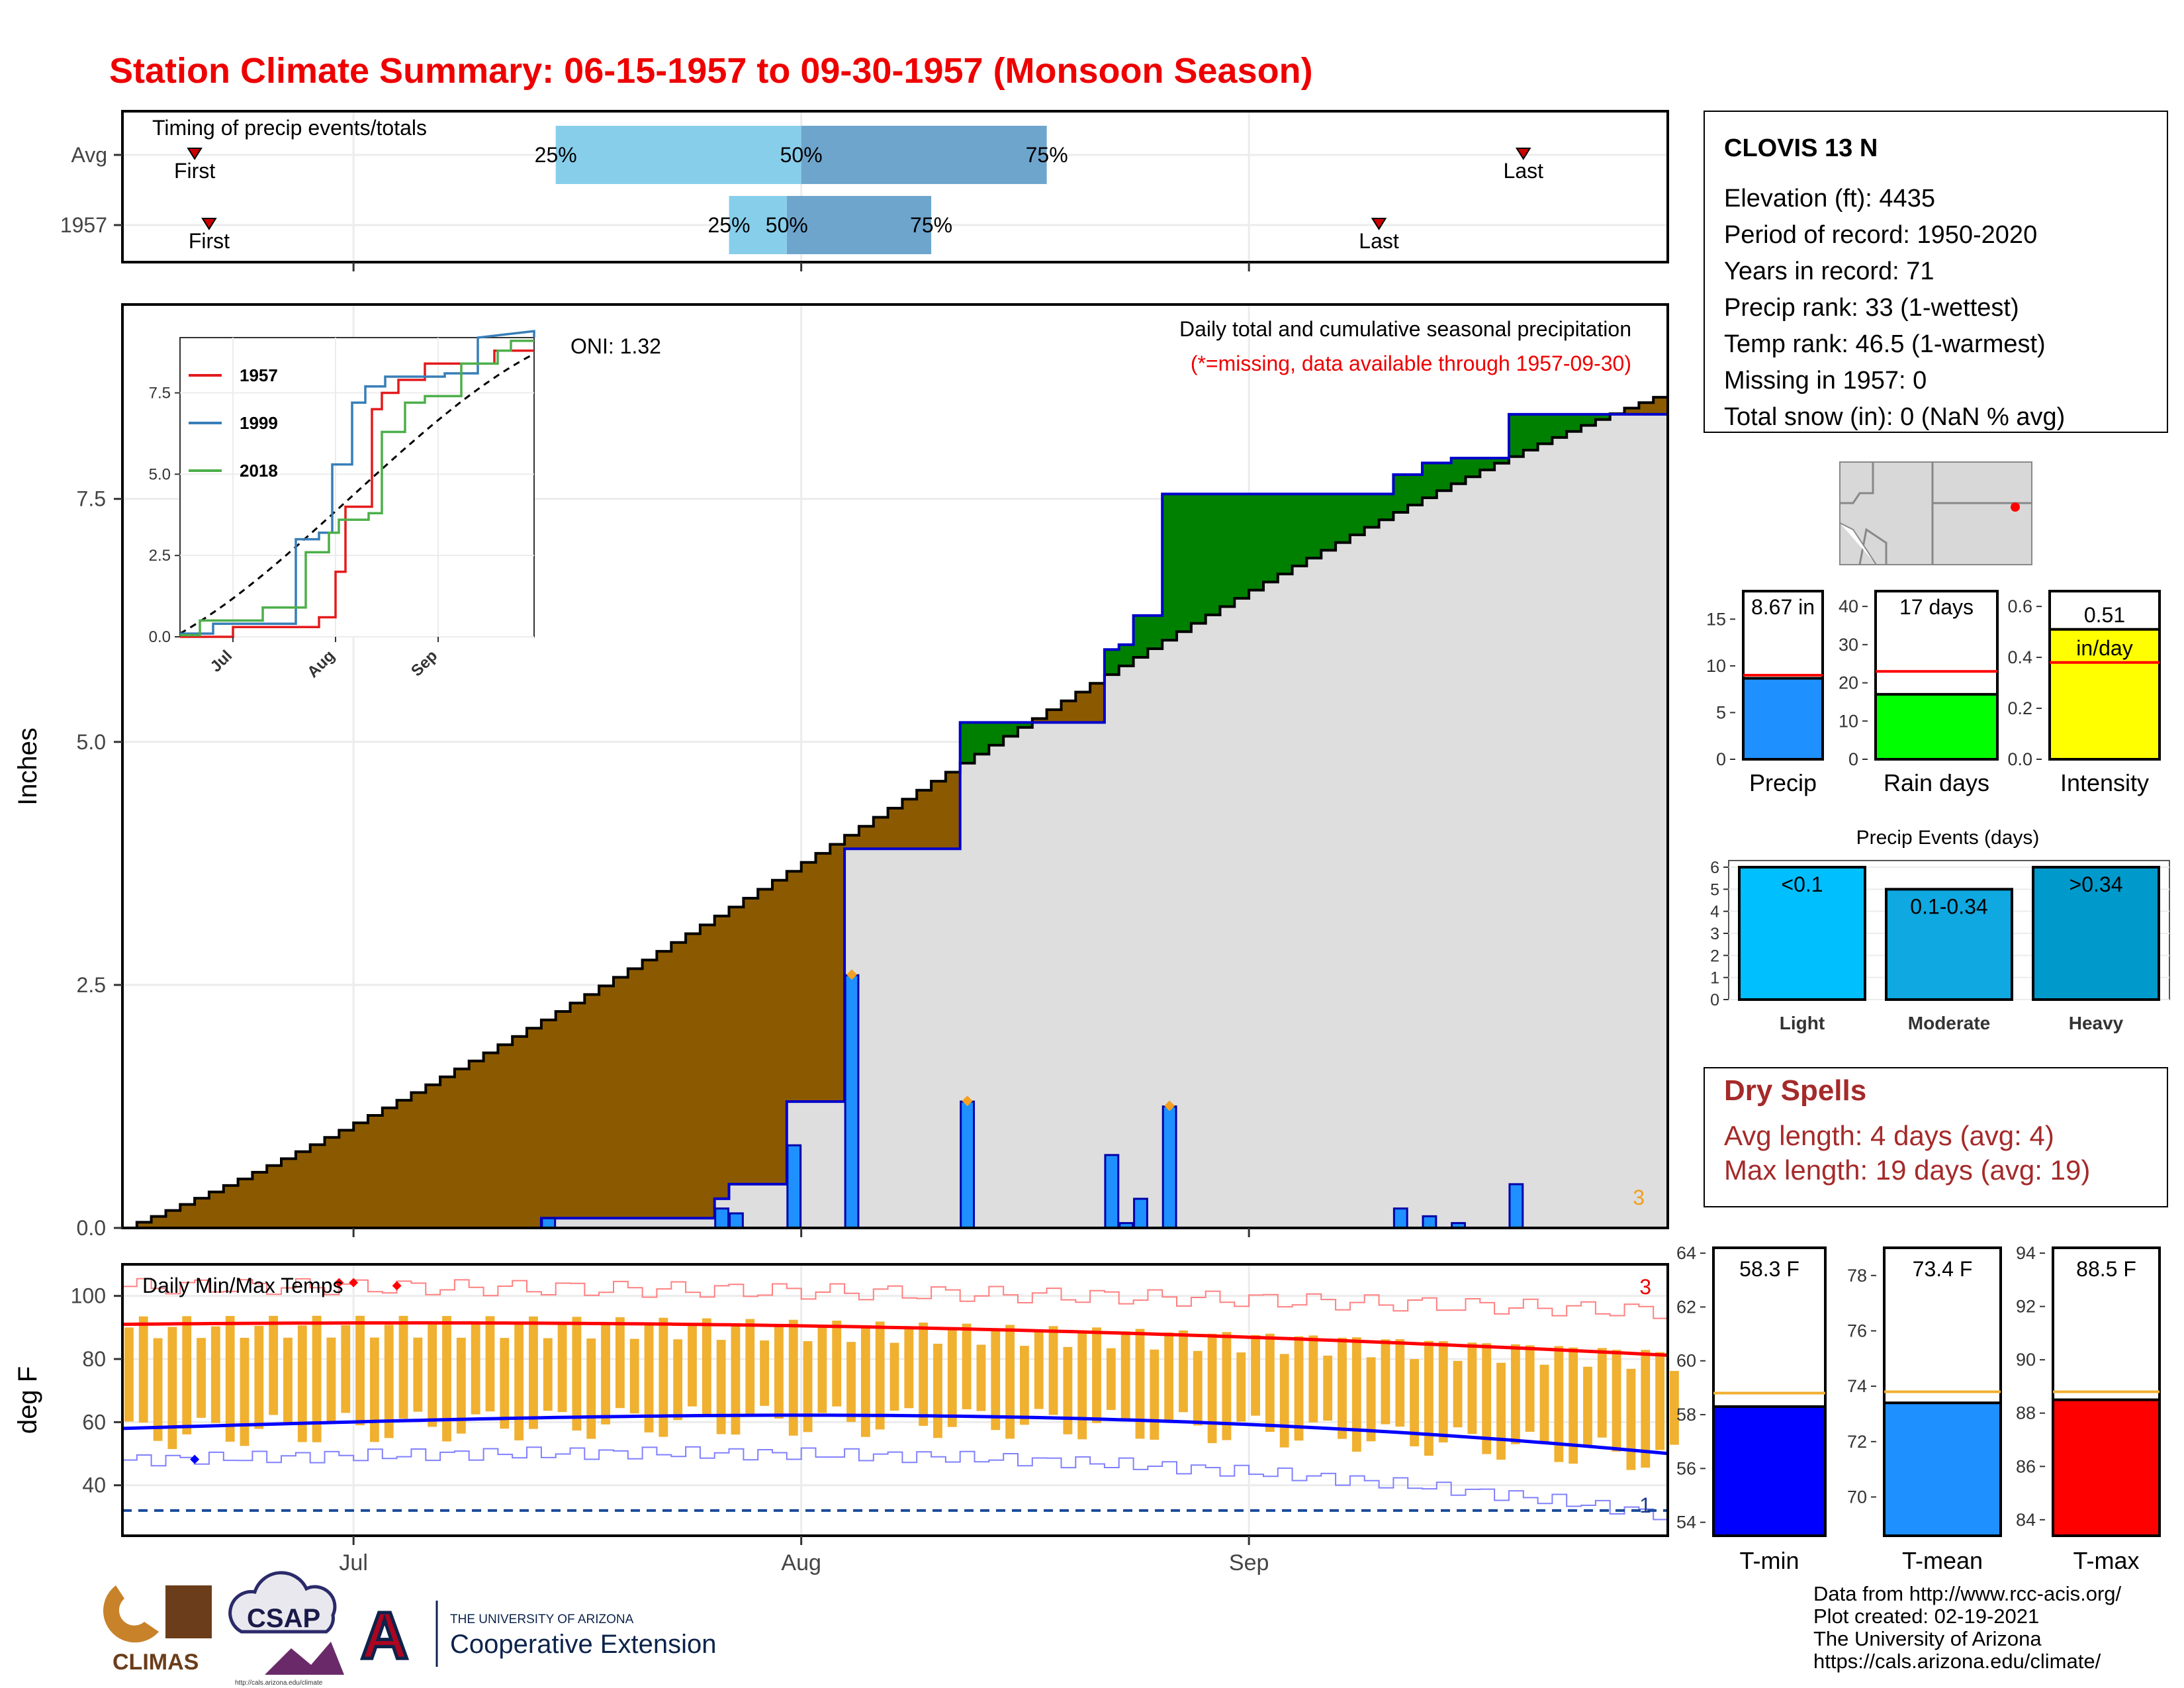  I want to click on climas-logo: CLIMAS, so click(157, 1630).